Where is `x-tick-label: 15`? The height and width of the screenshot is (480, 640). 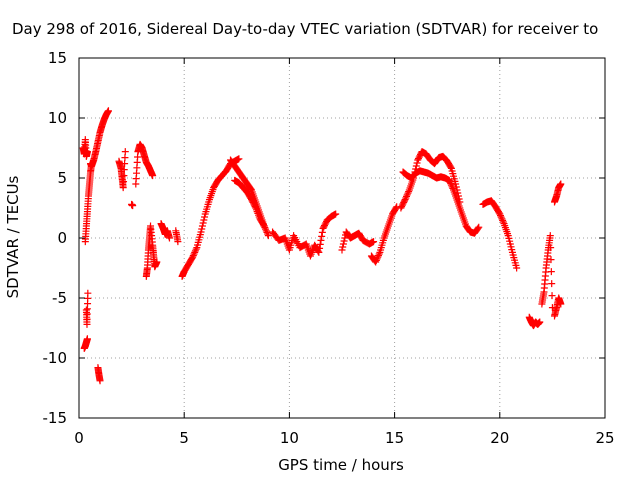
x-tick-label: 15 is located at coordinates (394, 438).